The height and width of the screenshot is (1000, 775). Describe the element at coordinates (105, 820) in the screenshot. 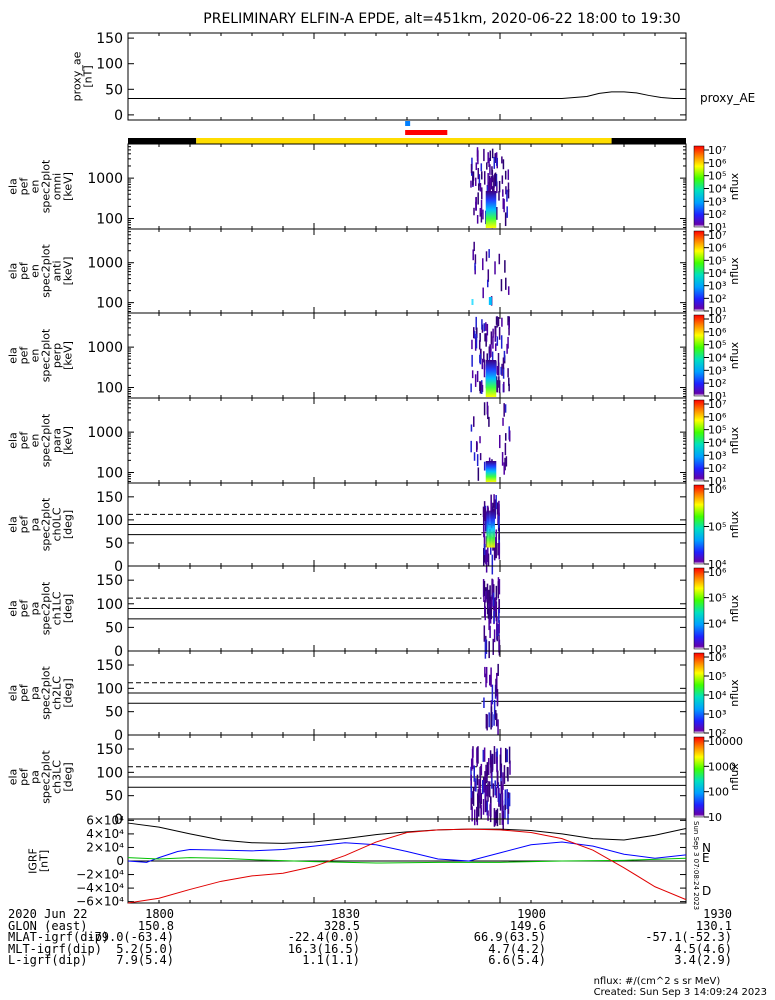

I see `y-tick-label: 6×10⁴` at that location.